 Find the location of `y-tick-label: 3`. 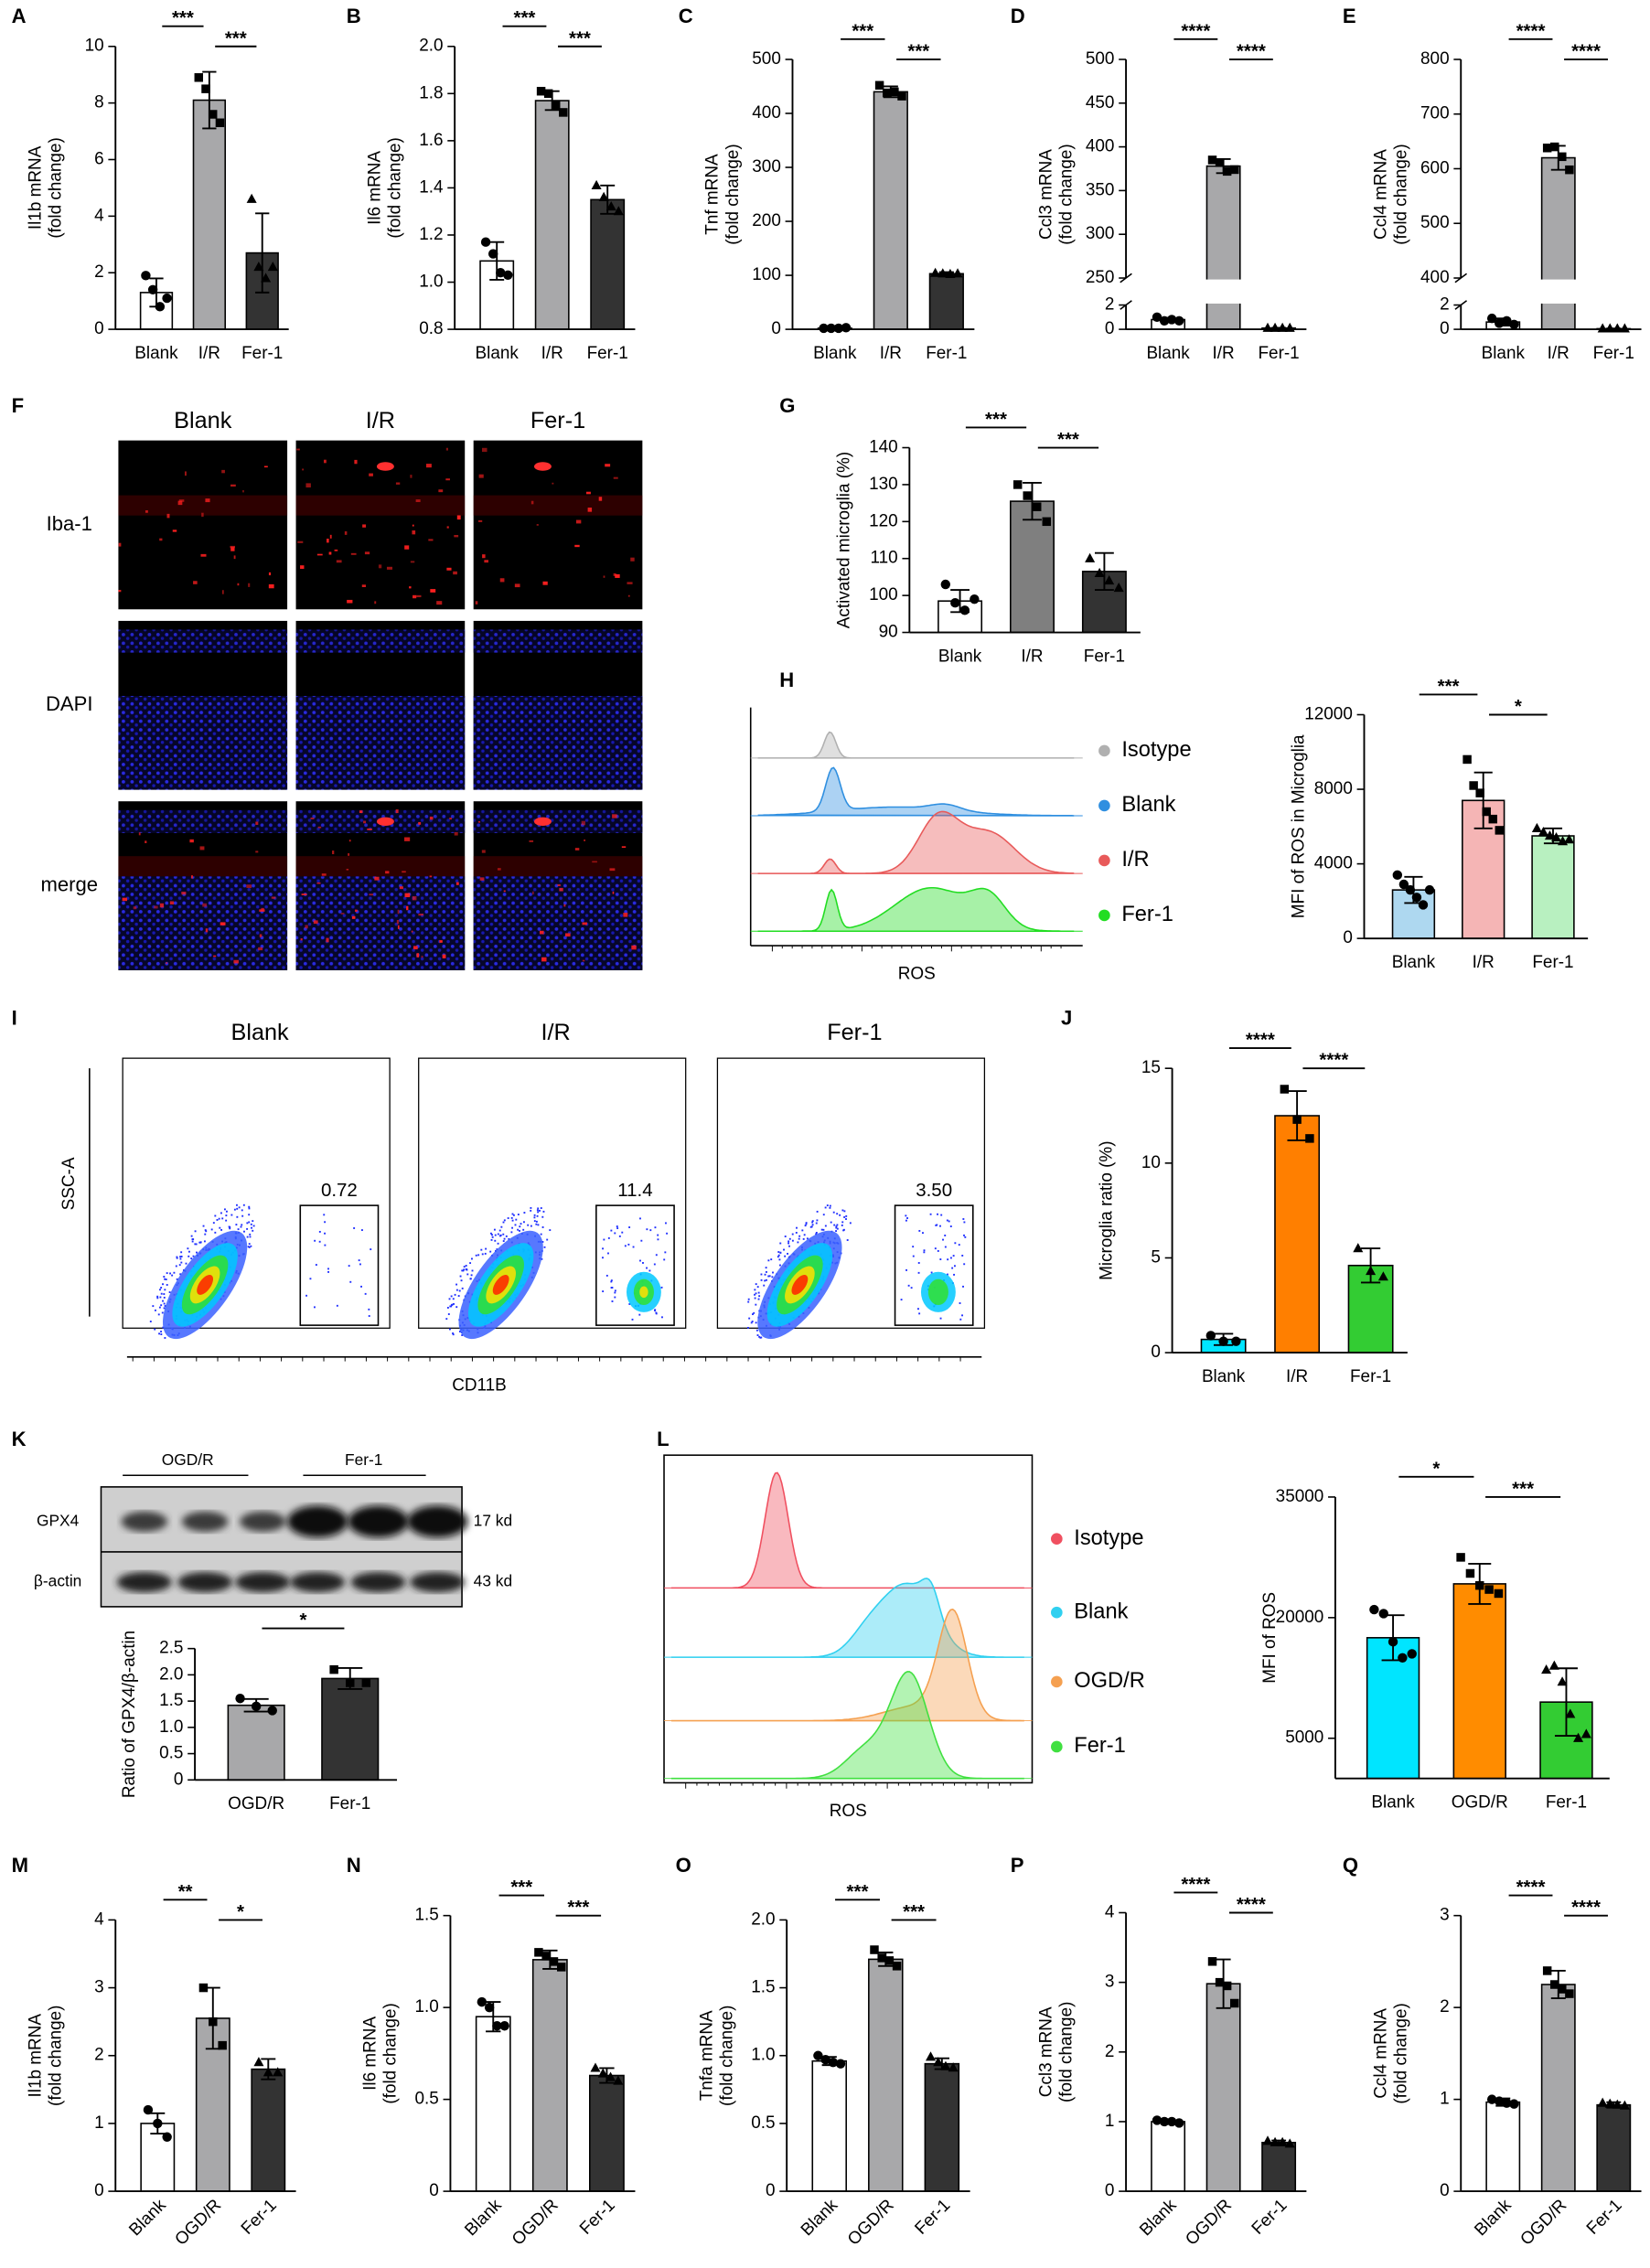

y-tick-label: 3 is located at coordinates (99, 1987).